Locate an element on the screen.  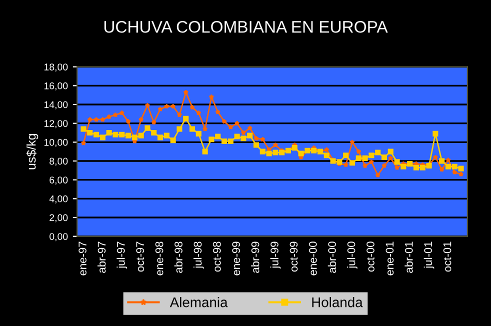
x-tick-label: oct-01 is located at coordinates (447, 257).